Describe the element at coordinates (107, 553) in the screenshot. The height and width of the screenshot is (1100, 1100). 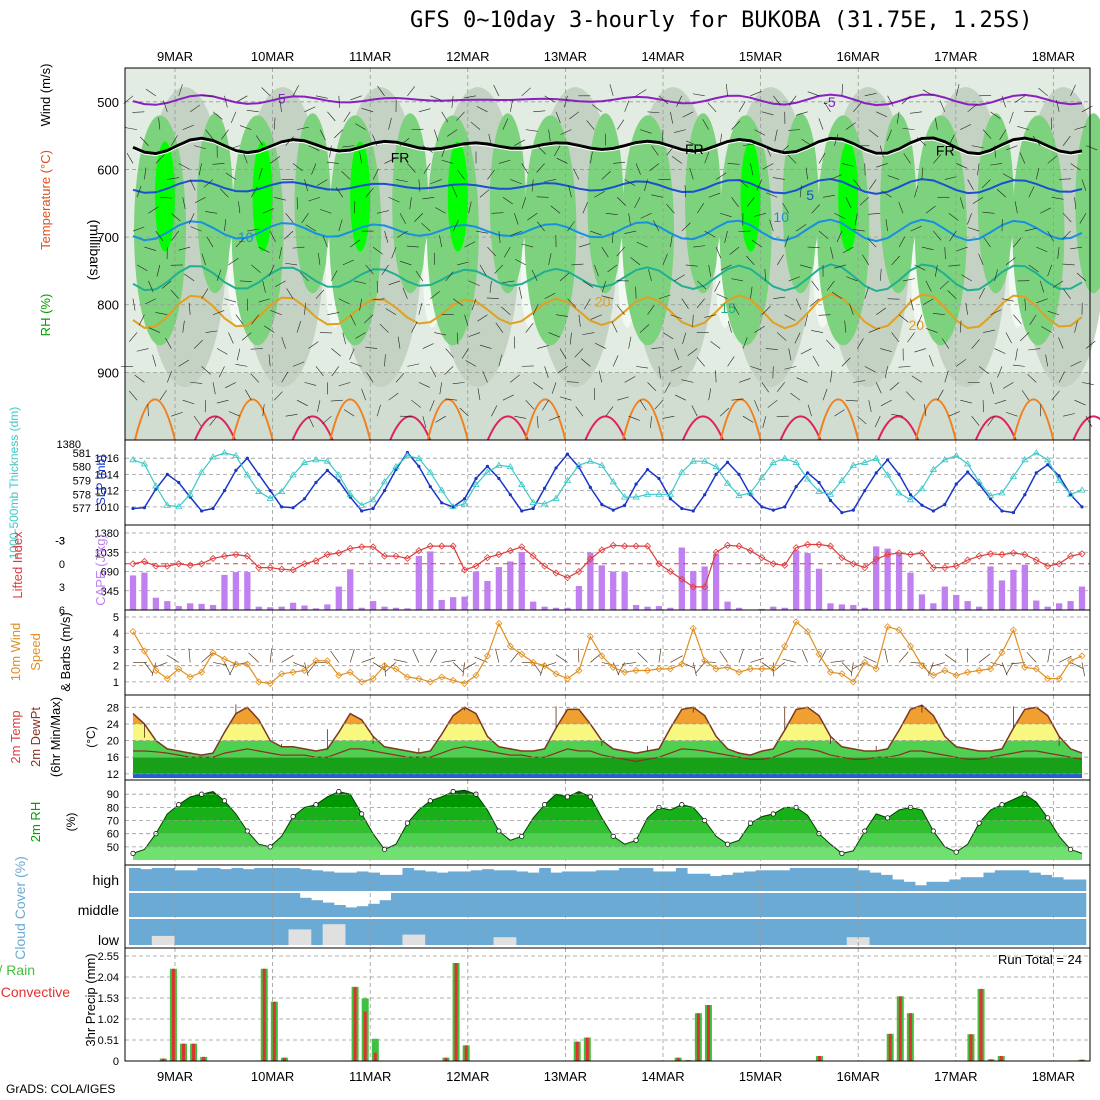
I see `cape-tick-label: 1035` at that location.